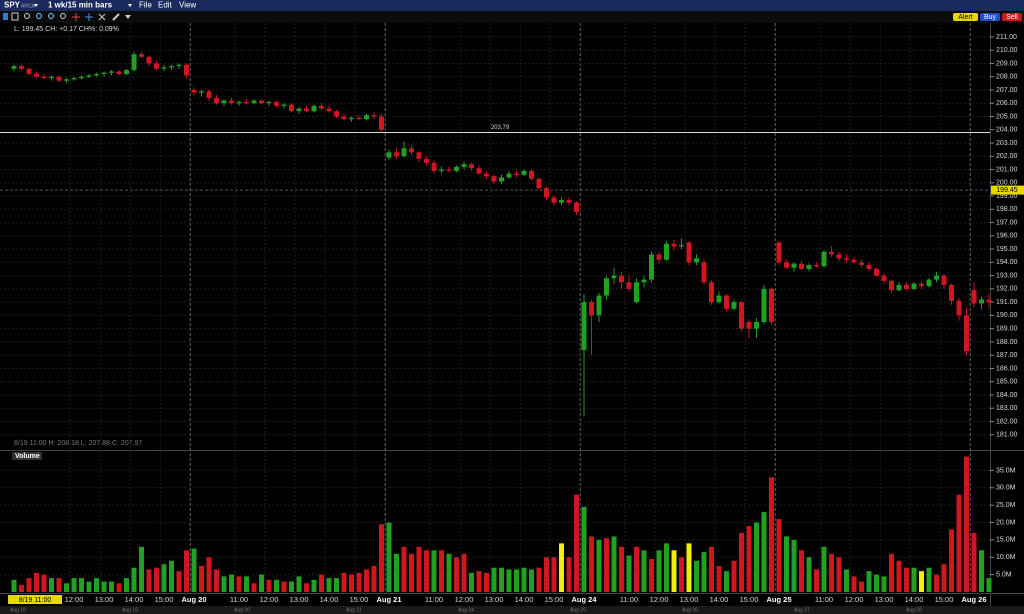 The height and width of the screenshot is (614, 1024). What do you see at coordinates (145, 5) in the screenshot?
I see `menu-file: File` at bounding box center [145, 5].